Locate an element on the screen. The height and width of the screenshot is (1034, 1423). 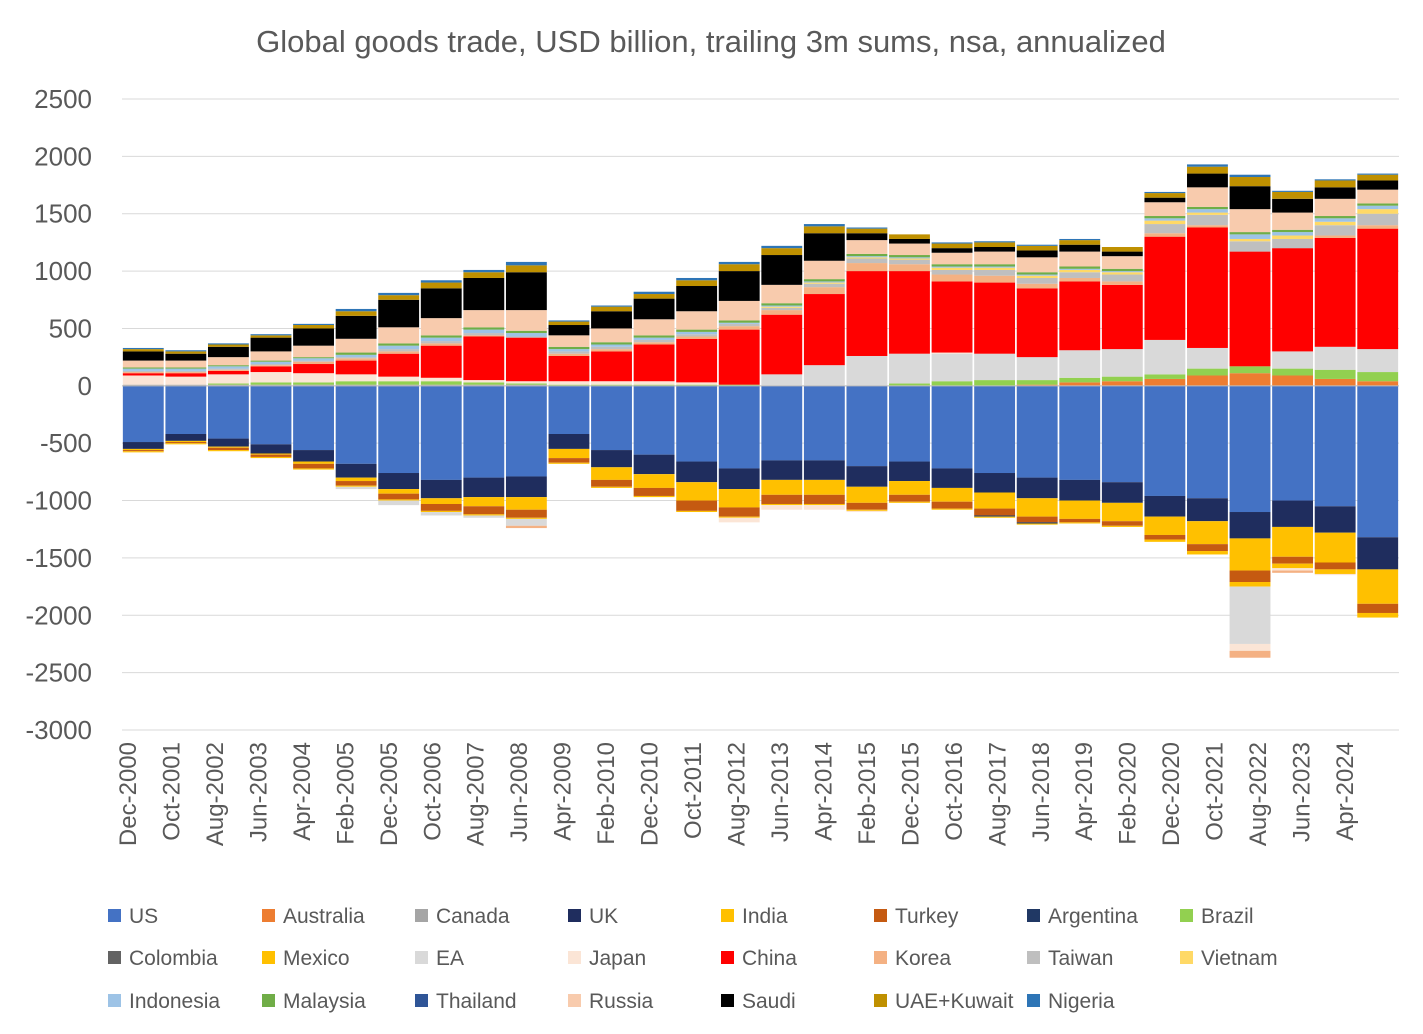
x-tick-label: Oct-2021 is located at coordinates (1215, 791).